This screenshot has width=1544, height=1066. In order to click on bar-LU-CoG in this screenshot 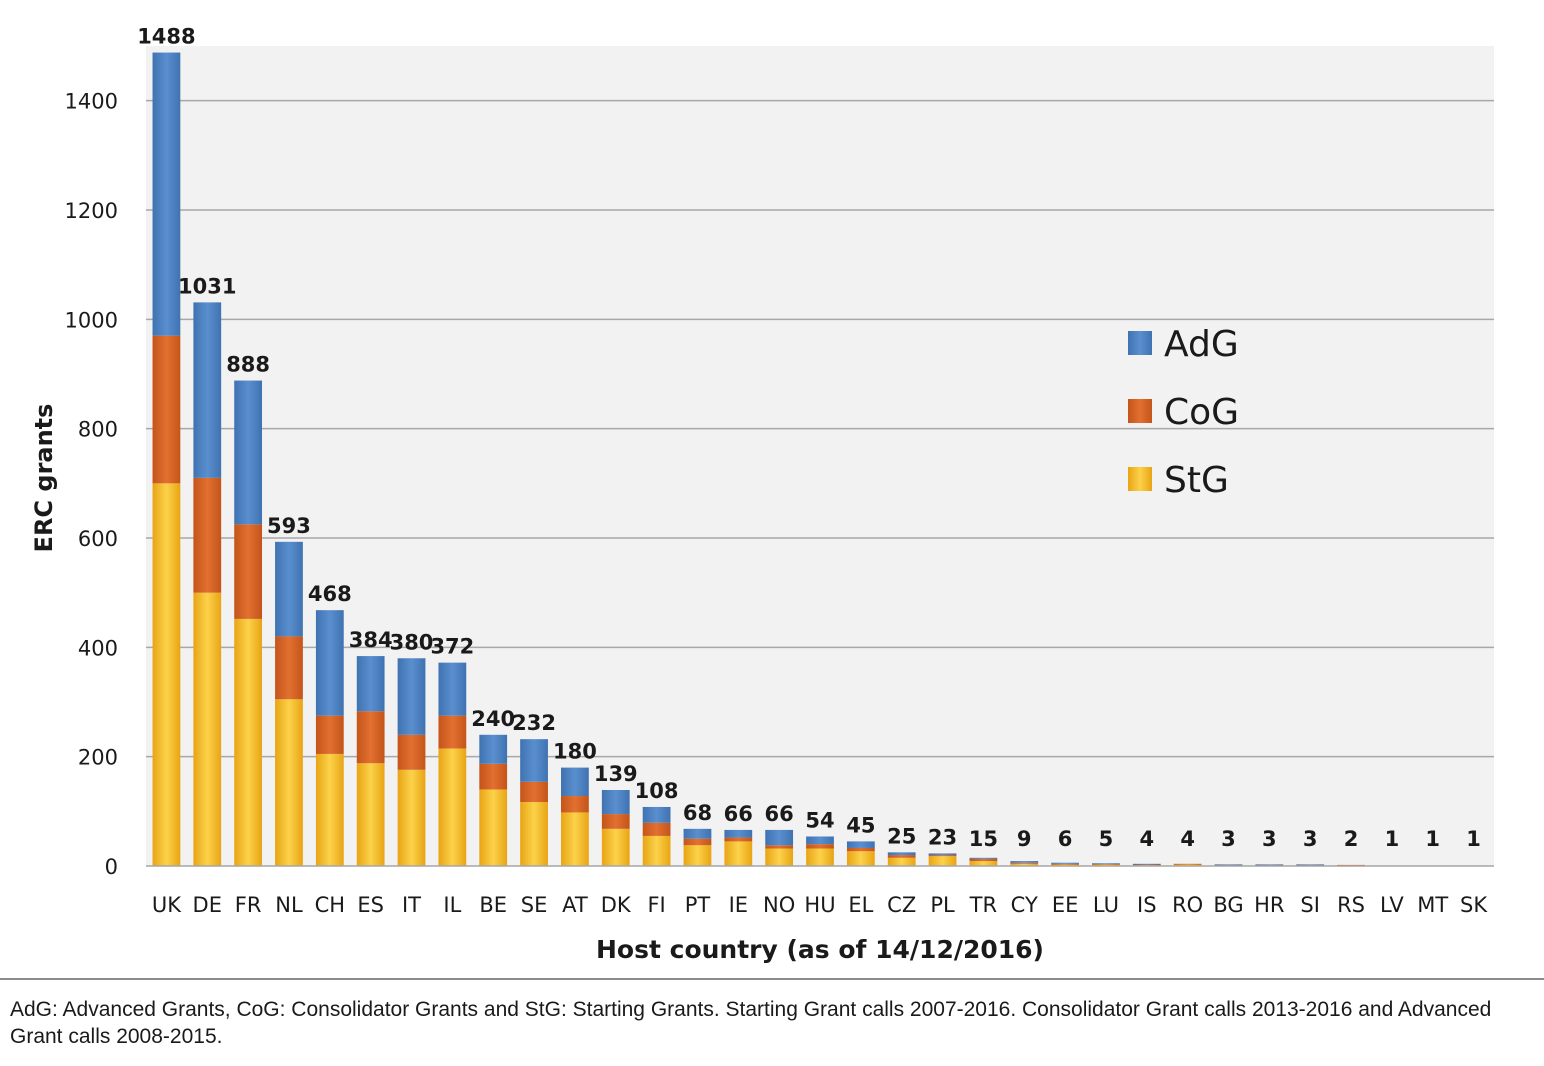, I will do `click(1106, 864)`.